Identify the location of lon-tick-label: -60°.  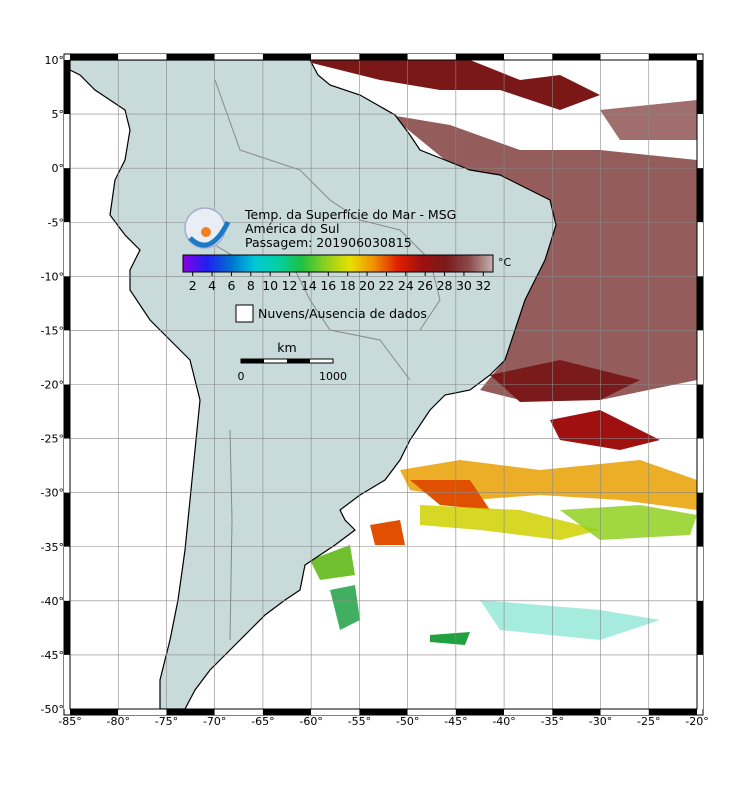
(310, 721).